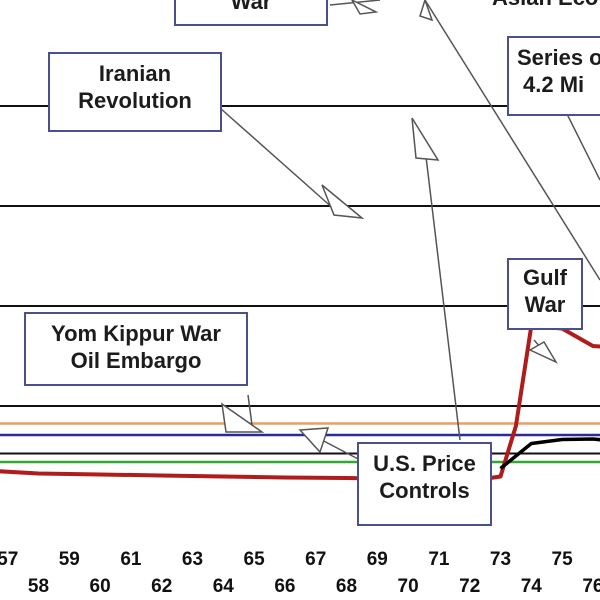  What do you see at coordinates (554, 84) in the screenshot?
I see `annotation-line: 4.2 Mi` at bounding box center [554, 84].